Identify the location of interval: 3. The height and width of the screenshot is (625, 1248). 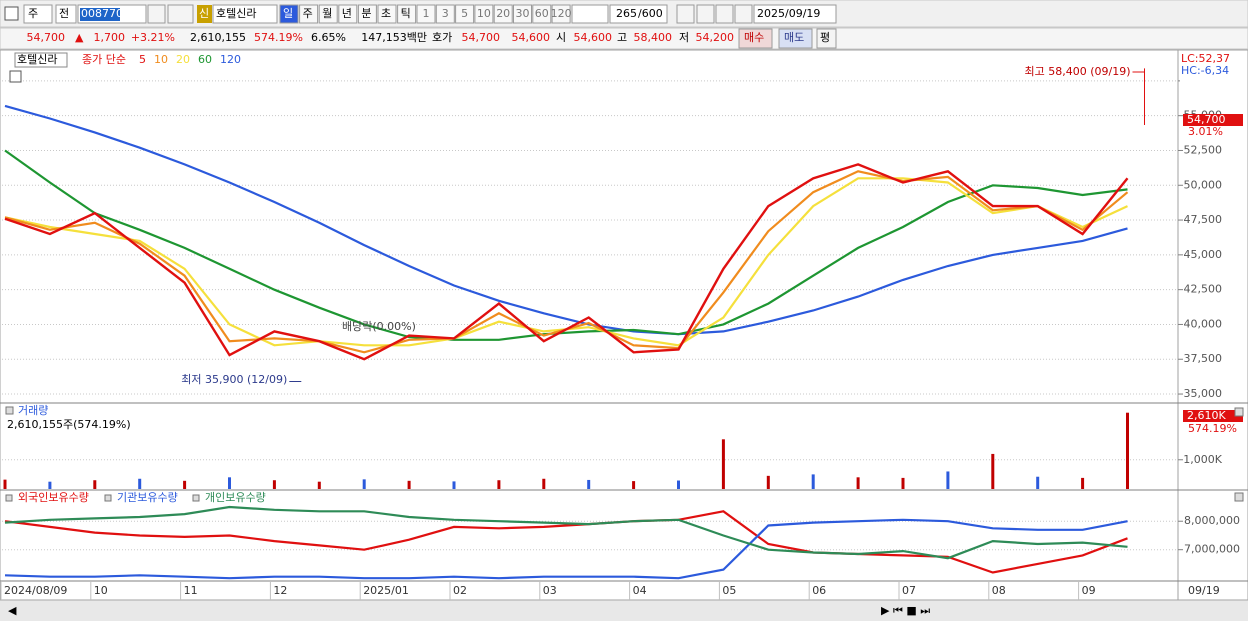
(445, 13).